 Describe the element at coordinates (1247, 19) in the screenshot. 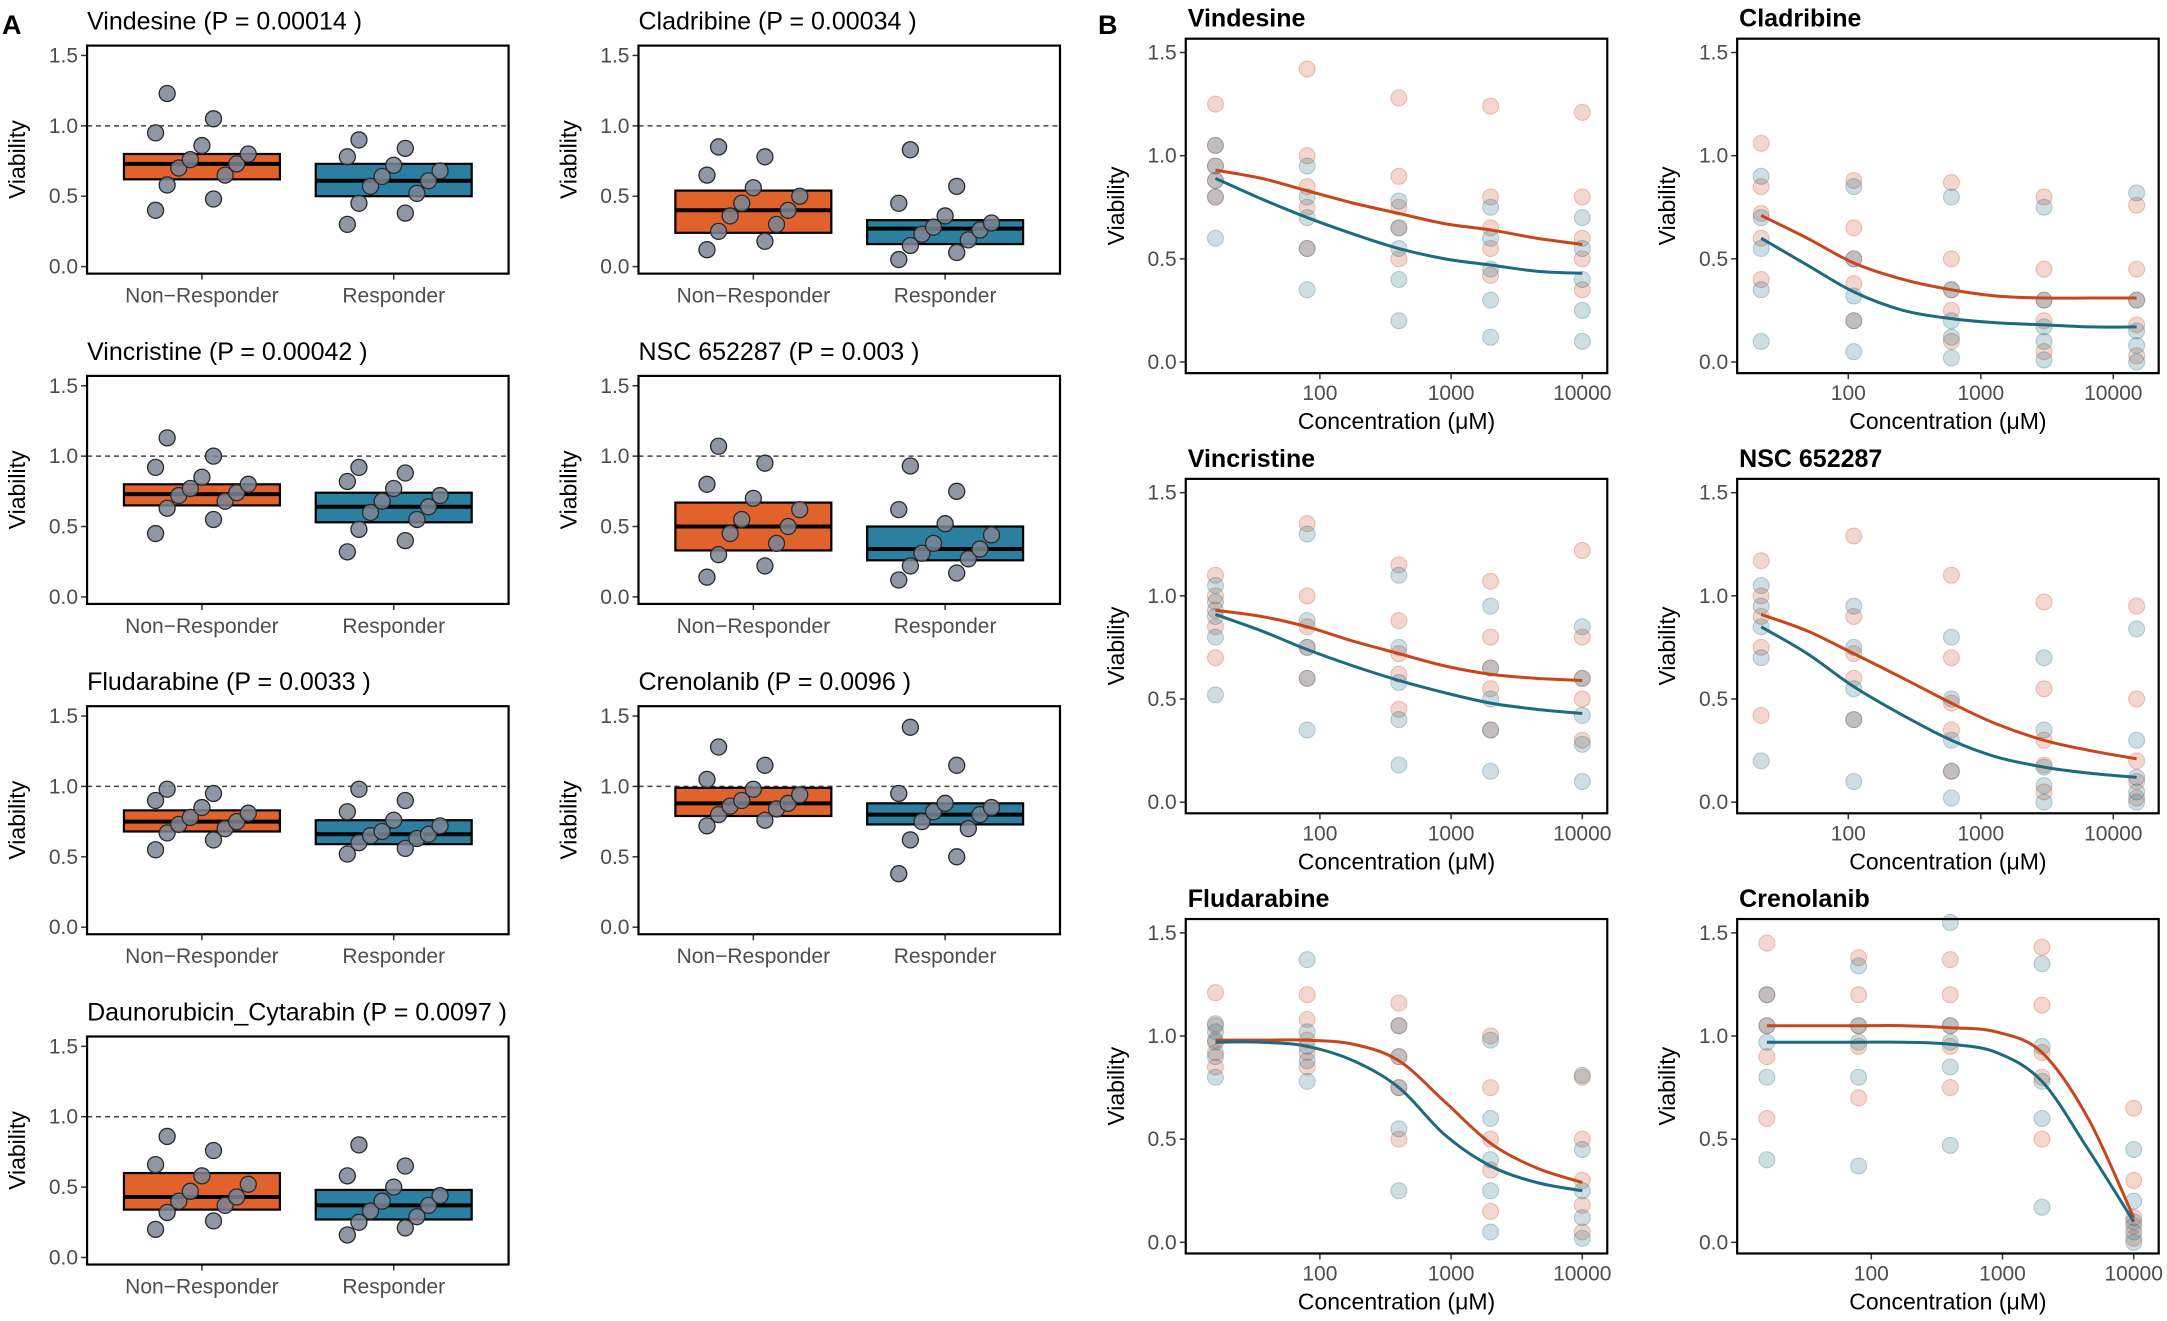

I see `chart-title: Vindesine` at that location.